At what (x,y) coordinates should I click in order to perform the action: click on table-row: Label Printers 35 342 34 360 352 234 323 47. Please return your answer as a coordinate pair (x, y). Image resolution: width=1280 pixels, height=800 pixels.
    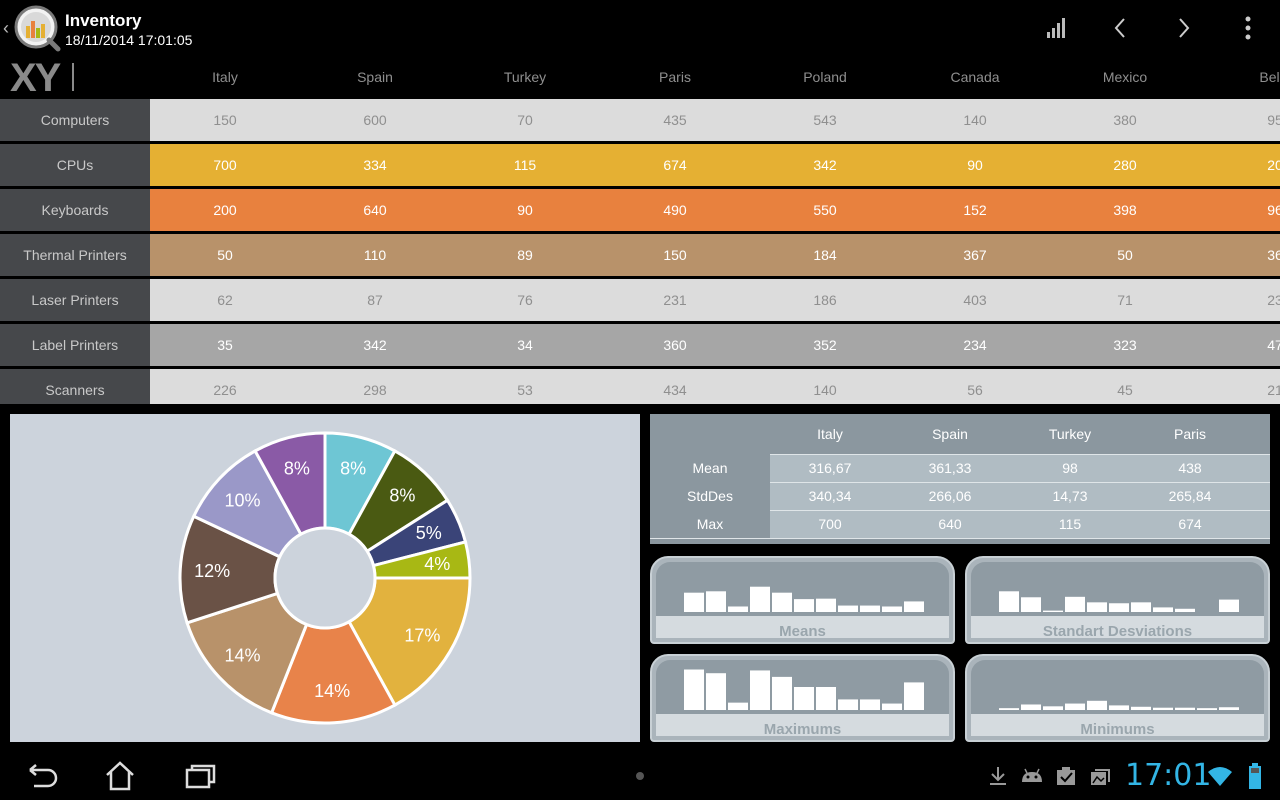
    Looking at the image, I should click on (640, 345).